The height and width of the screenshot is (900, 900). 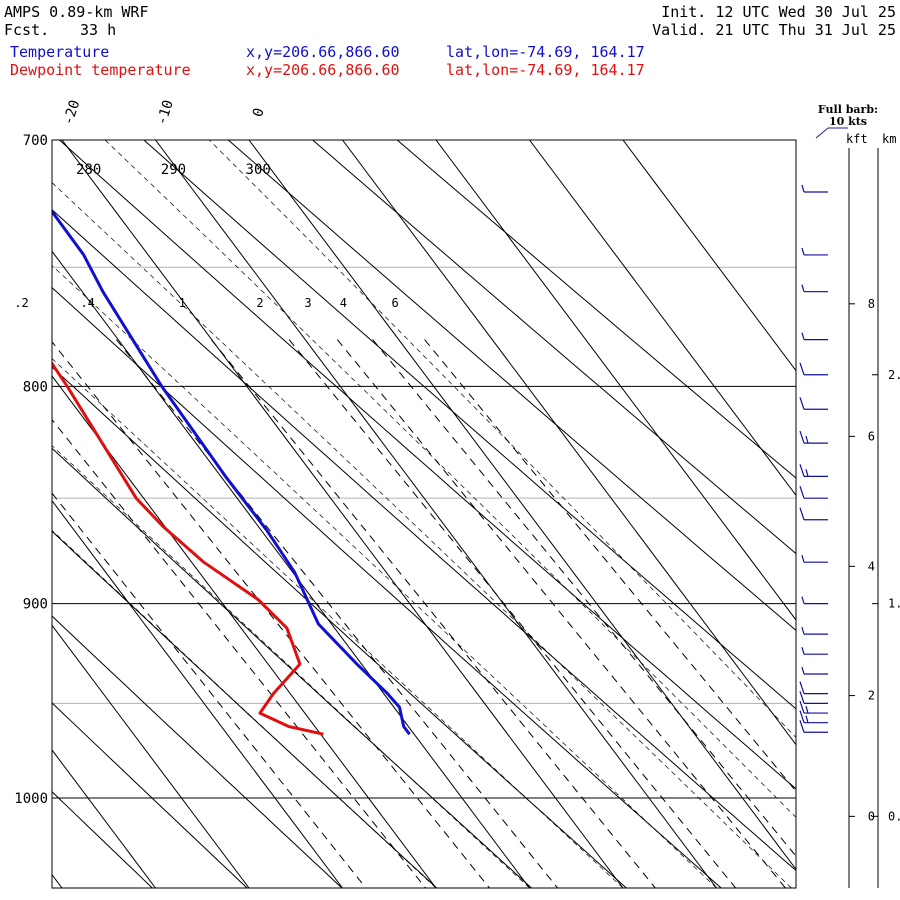 What do you see at coordinates (100, 70) in the screenshot?
I see `dewpoint-legend: Dewpoint temperature` at bounding box center [100, 70].